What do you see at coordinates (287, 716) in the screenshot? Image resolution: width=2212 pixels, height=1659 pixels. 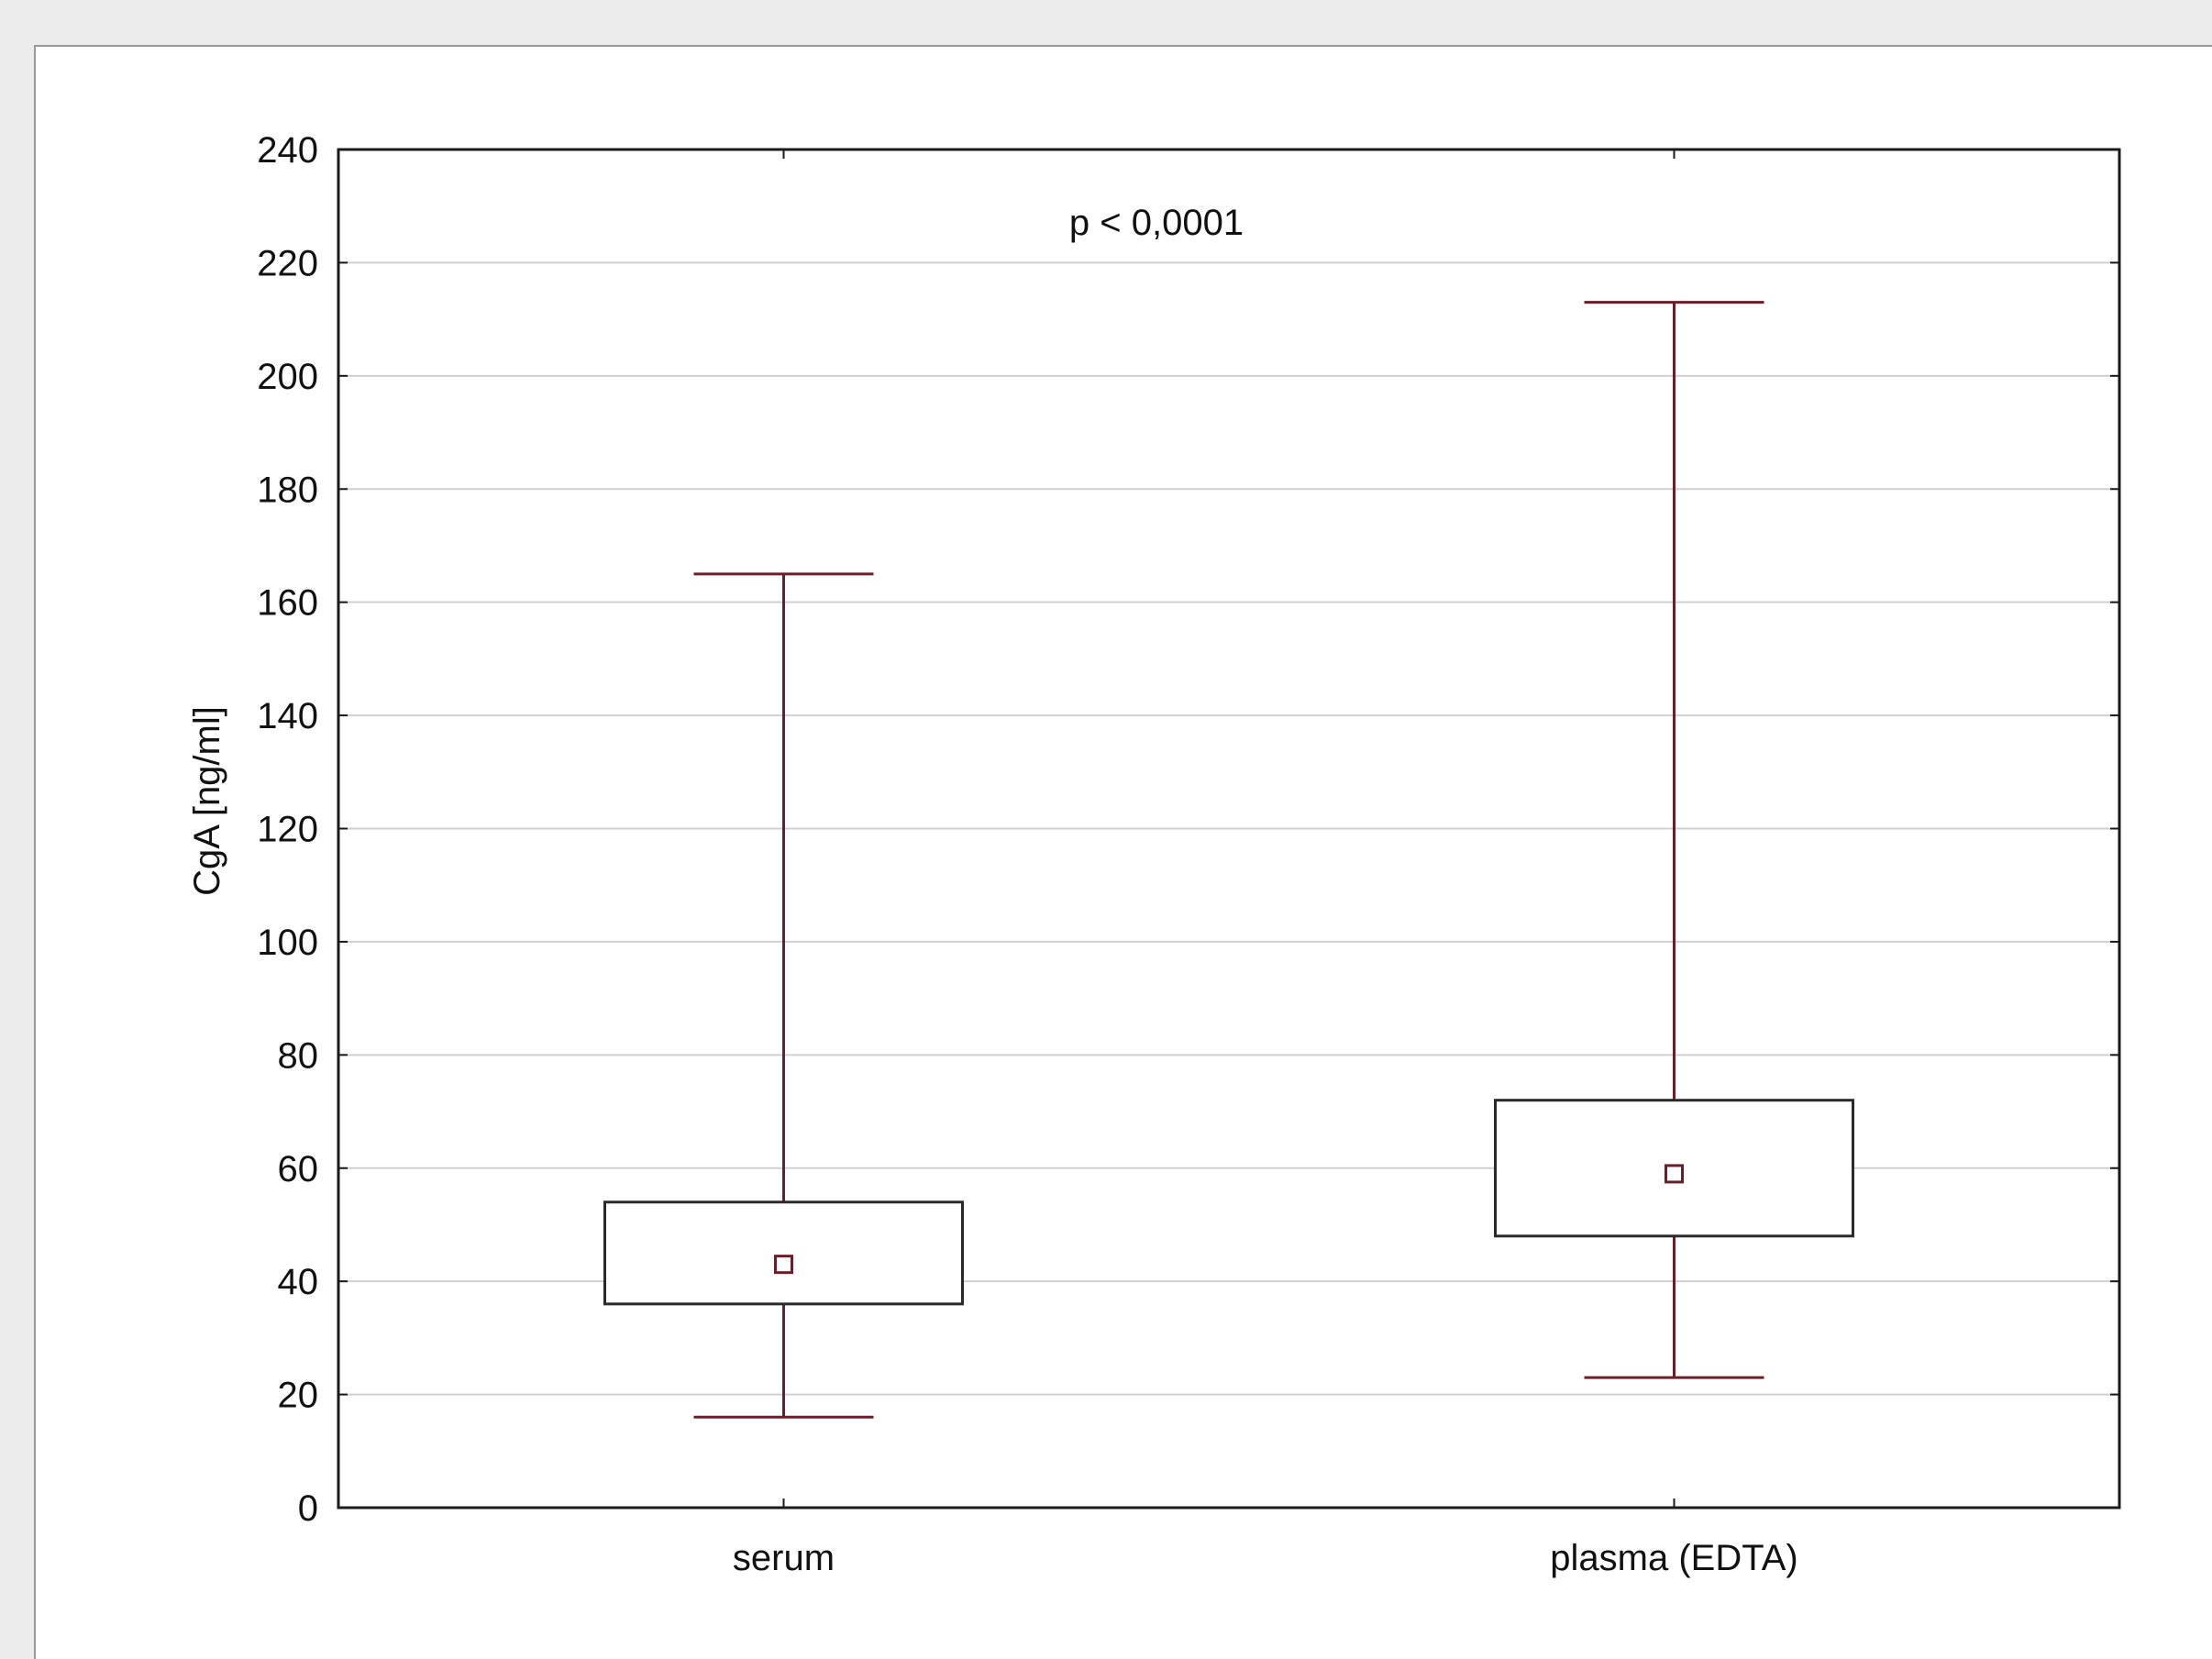 I see `y-tick-label: 140` at bounding box center [287, 716].